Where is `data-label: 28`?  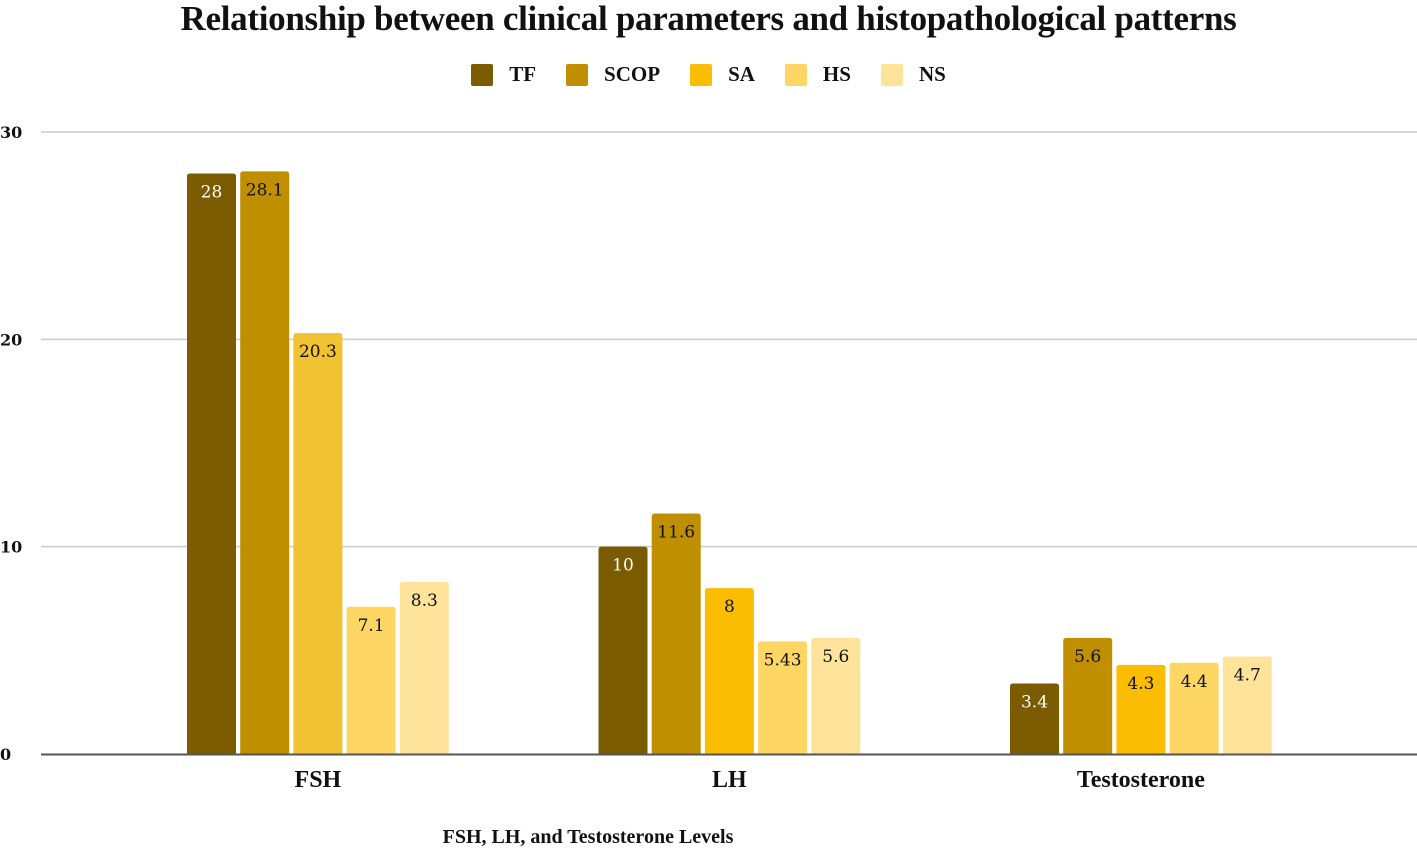
data-label: 28 is located at coordinates (212, 192).